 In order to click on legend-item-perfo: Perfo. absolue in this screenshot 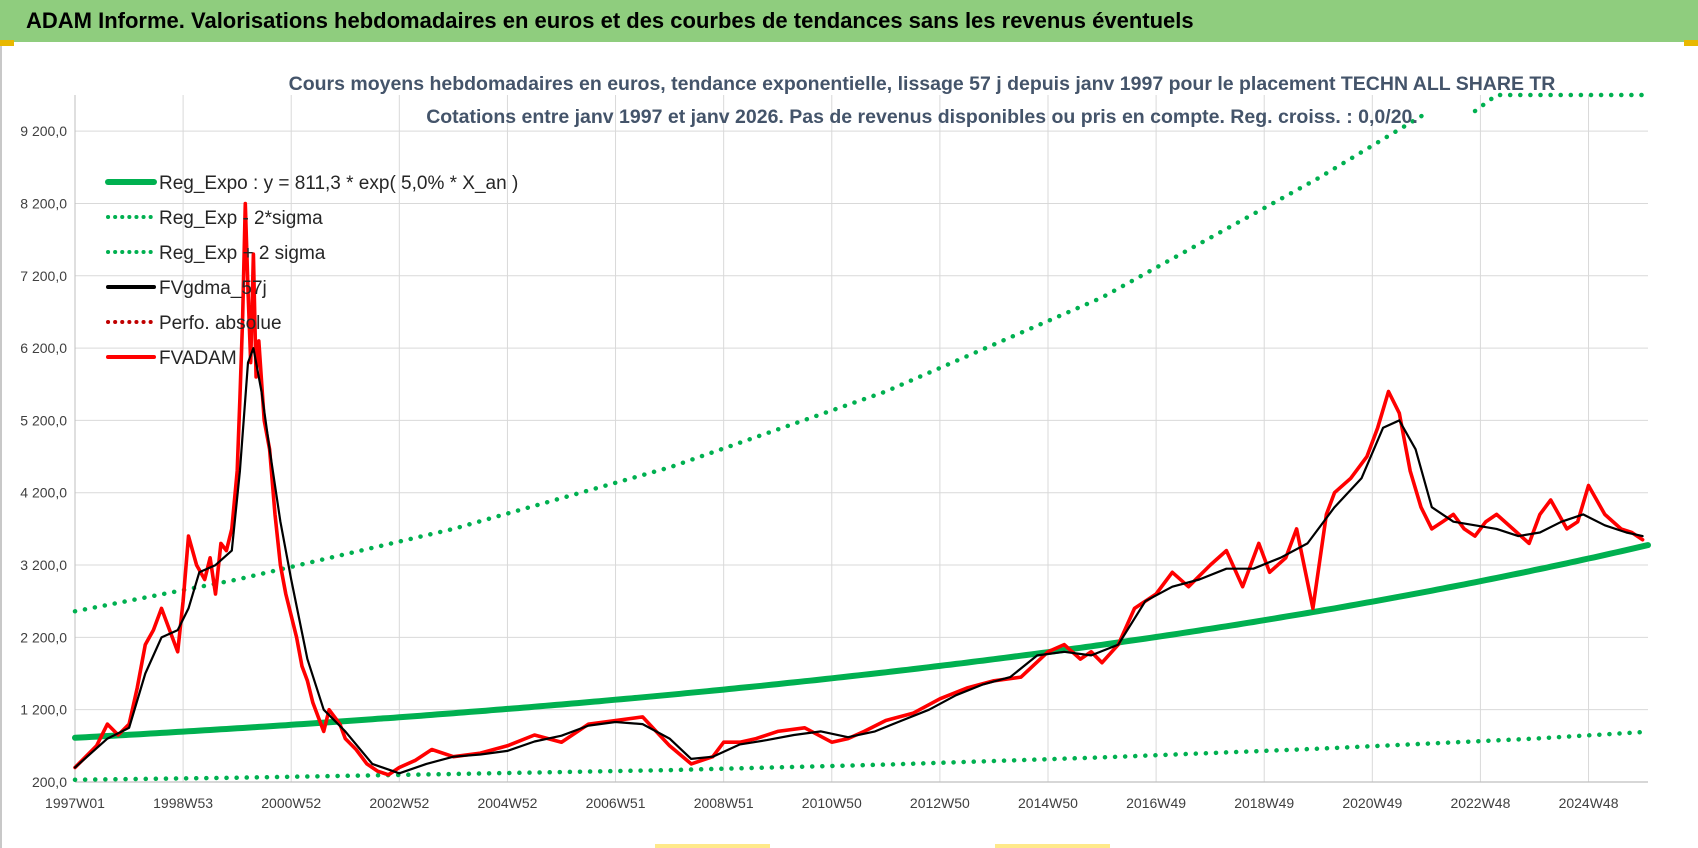, I will do `click(194, 323)`.